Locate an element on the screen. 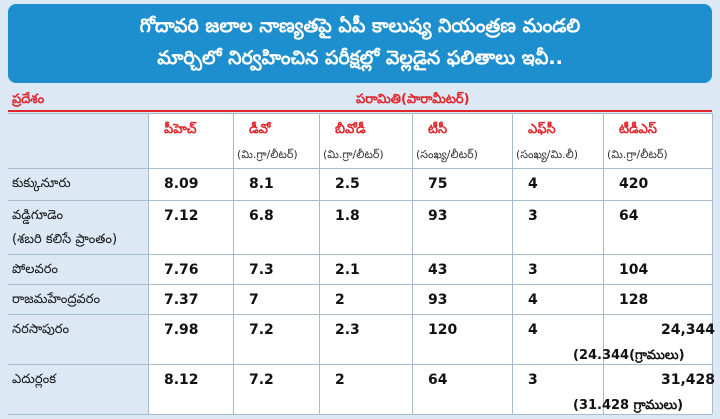 The width and height of the screenshot is (720, 419). table-cell-value: 6.8 is located at coordinates (261, 216).